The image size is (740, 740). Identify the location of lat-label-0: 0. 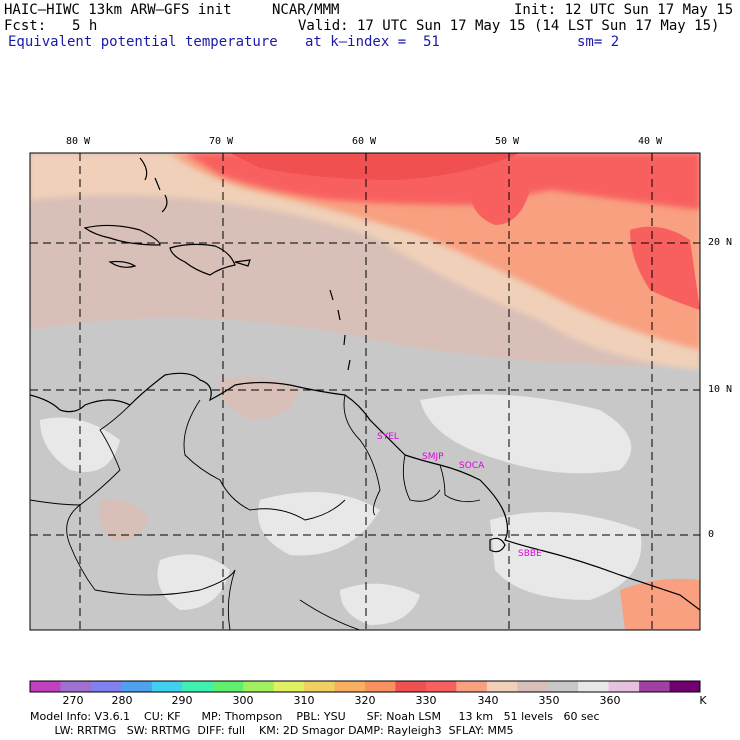
(711, 534).